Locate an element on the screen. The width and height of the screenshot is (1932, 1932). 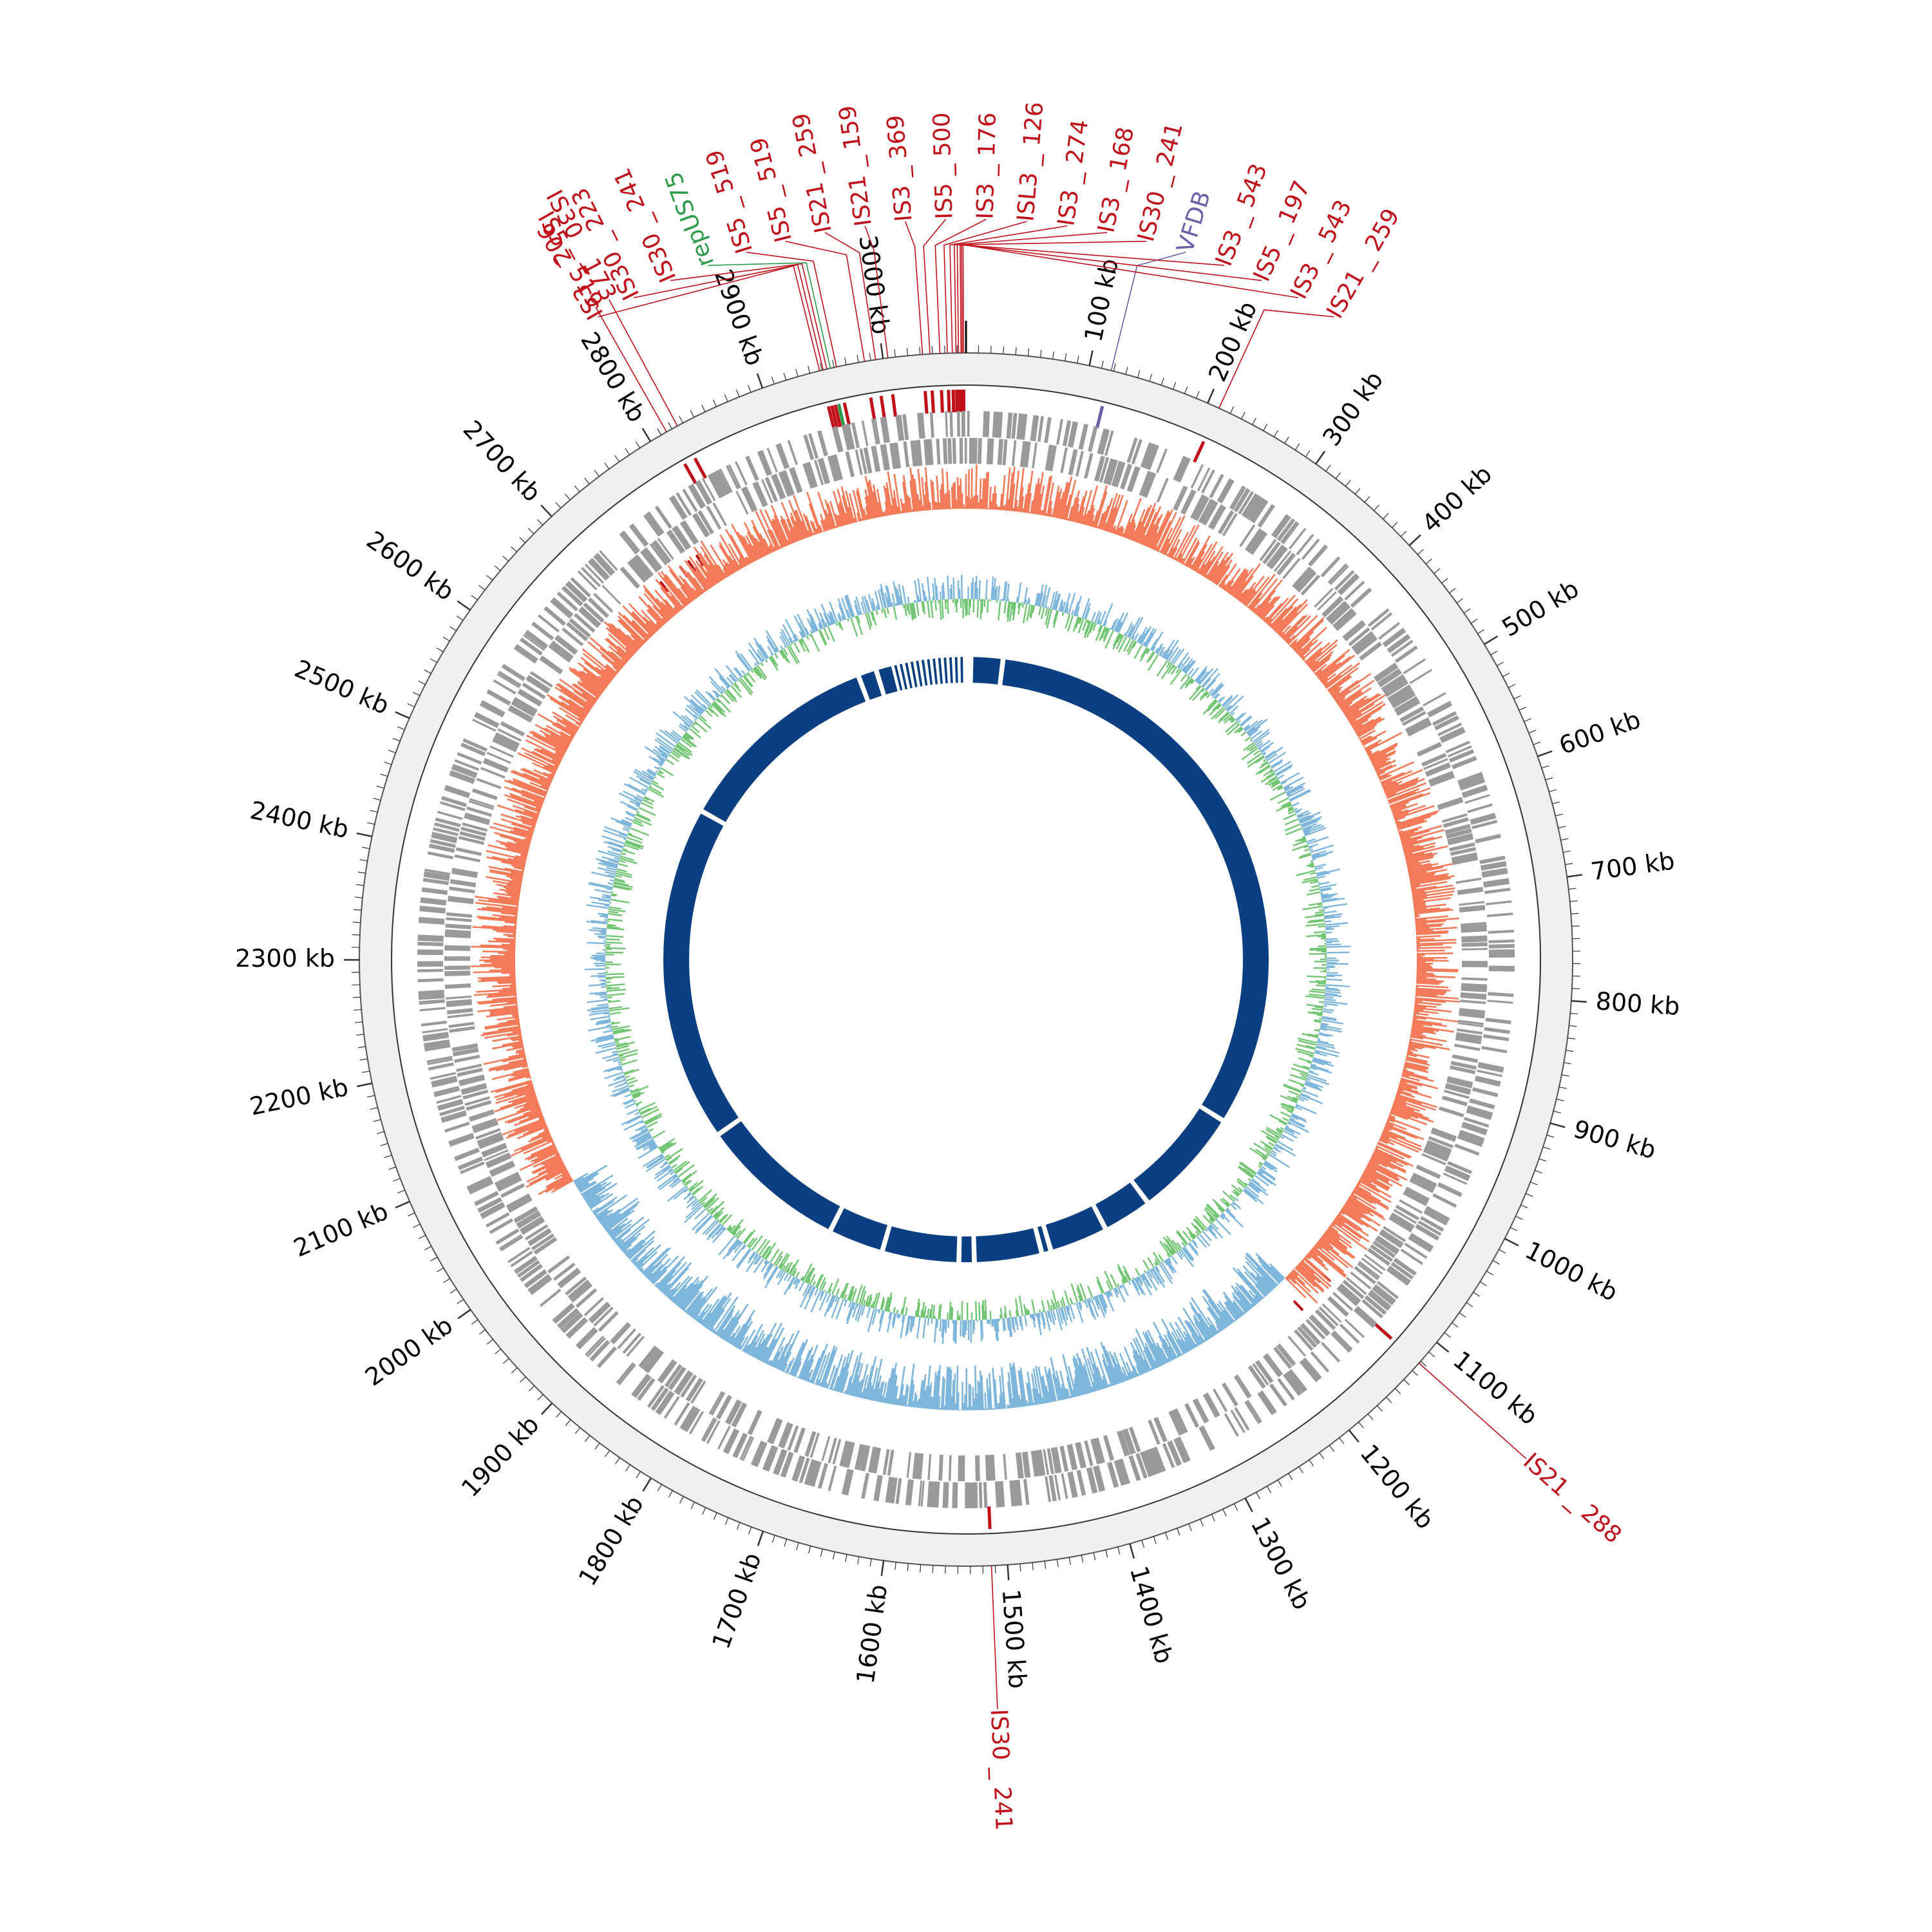
major-tick is located at coordinates (402, 1204).